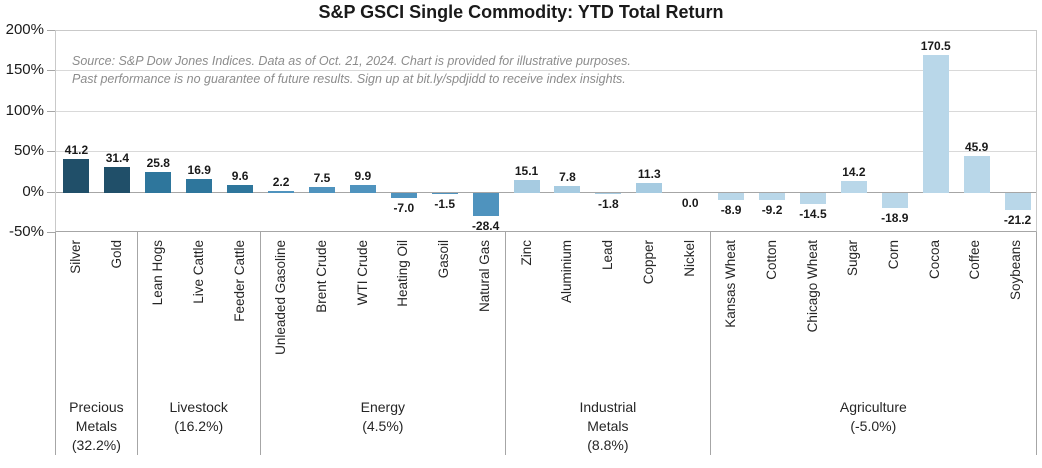 This screenshot has width=1042, height=468. I want to click on bar-lean-hogs, so click(158, 182).